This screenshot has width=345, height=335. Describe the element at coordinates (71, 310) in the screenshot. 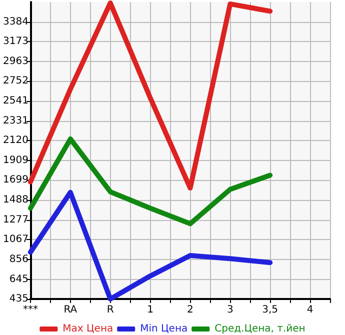

I see `x-tick-label: RA` at that location.